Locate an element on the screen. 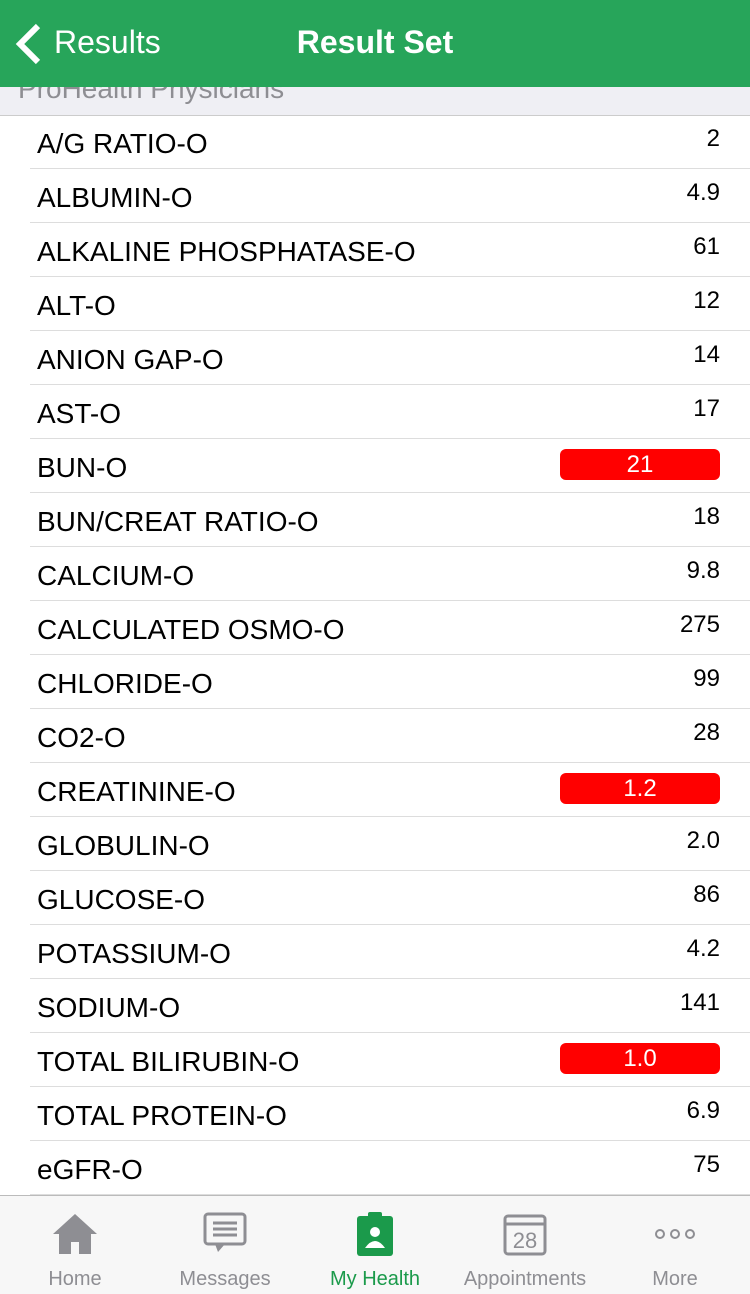 The height and width of the screenshot is (1294, 750). tab-icon: 28 is located at coordinates (525, 1235).